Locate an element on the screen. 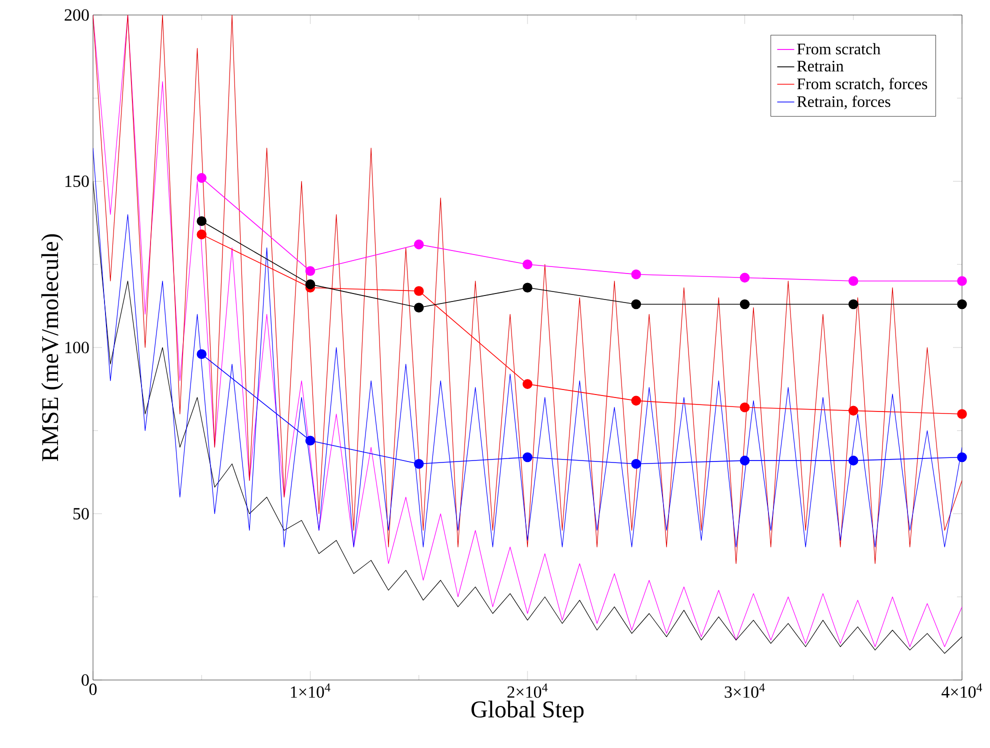  y-tick-label: 0 is located at coordinates (85, 680).